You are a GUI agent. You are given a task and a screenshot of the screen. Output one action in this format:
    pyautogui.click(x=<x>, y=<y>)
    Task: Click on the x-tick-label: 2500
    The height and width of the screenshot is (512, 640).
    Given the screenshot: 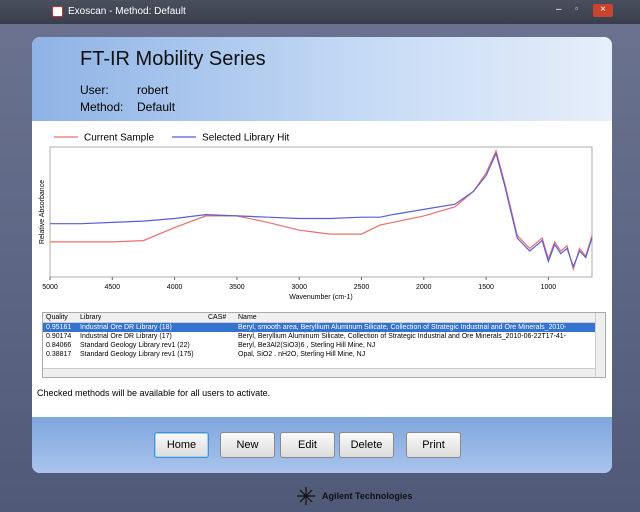 What is the action you would take?
    pyautogui.click(x=362, y=287)
    